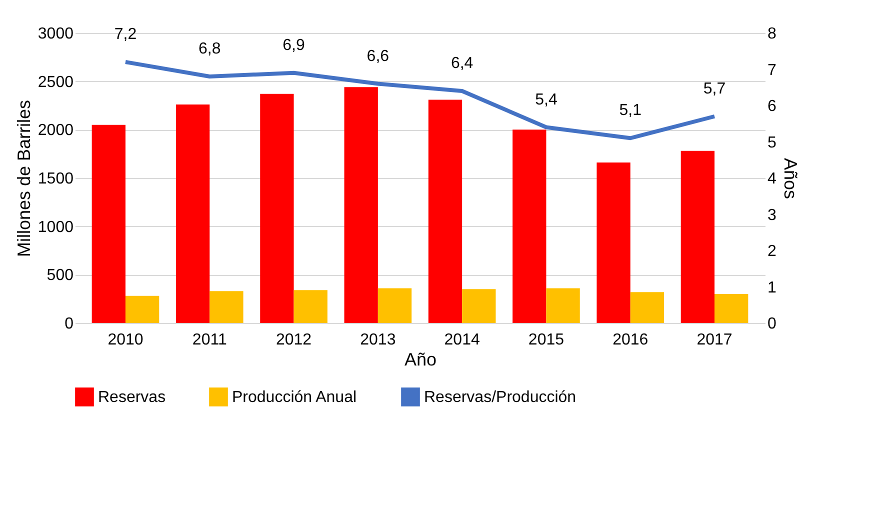  I want to click on y-tick-label: 0, so click(69, 324).